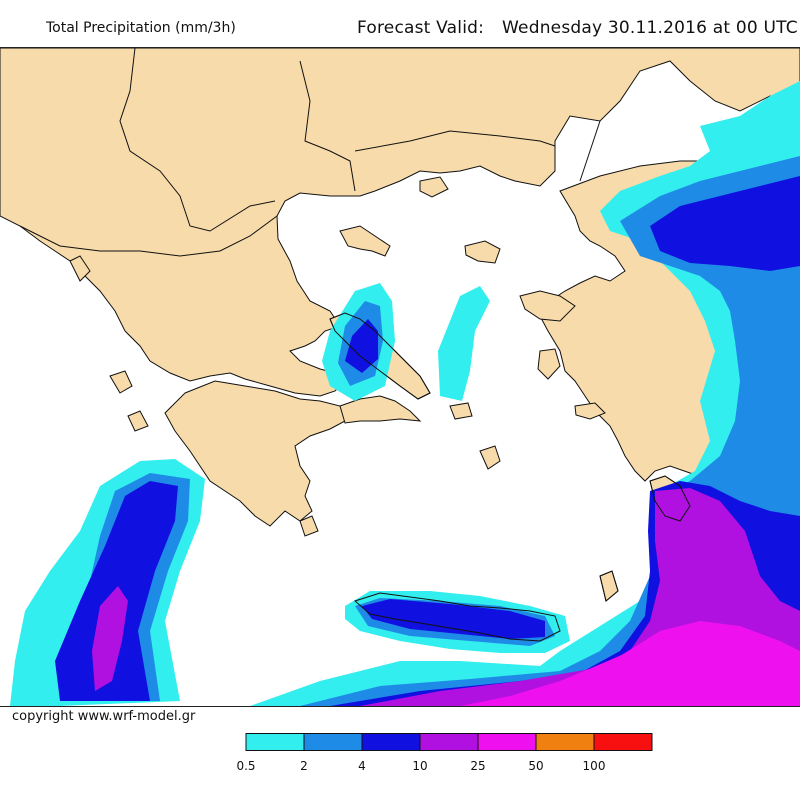  I want to click on lesvos, so click(547, 306).